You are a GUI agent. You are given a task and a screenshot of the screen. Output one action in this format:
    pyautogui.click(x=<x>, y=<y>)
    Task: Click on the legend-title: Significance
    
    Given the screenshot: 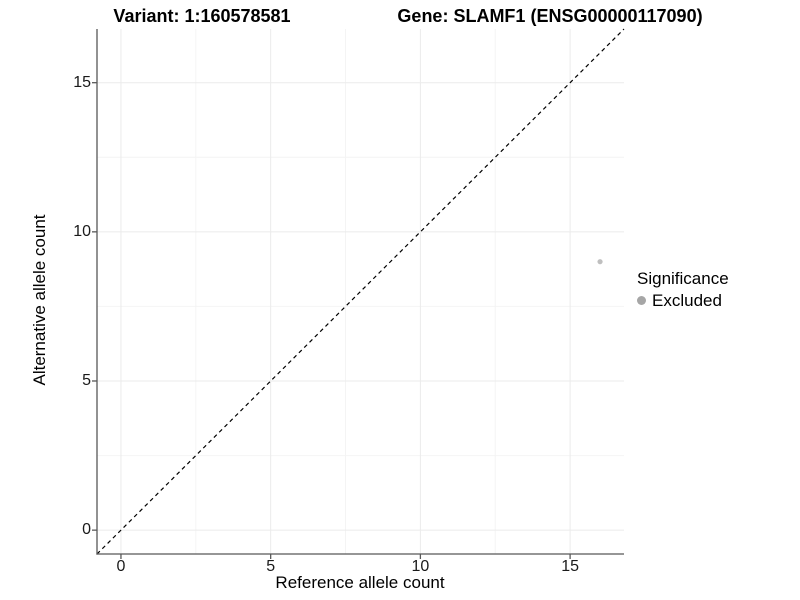 What is the action you would take?
    pyautogui.click(x=683, y=278)
    